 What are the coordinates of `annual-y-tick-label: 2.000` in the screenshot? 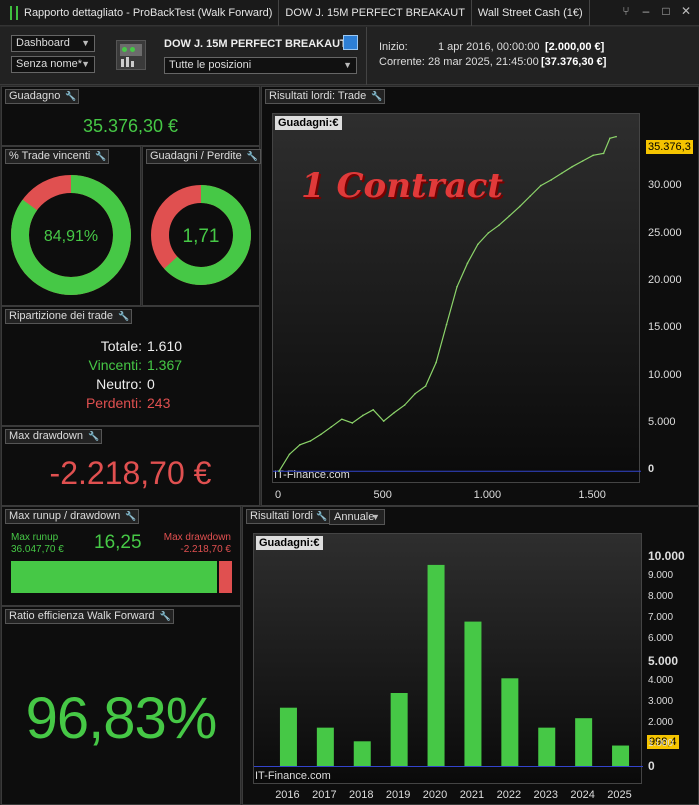 It's located at (661, 722).